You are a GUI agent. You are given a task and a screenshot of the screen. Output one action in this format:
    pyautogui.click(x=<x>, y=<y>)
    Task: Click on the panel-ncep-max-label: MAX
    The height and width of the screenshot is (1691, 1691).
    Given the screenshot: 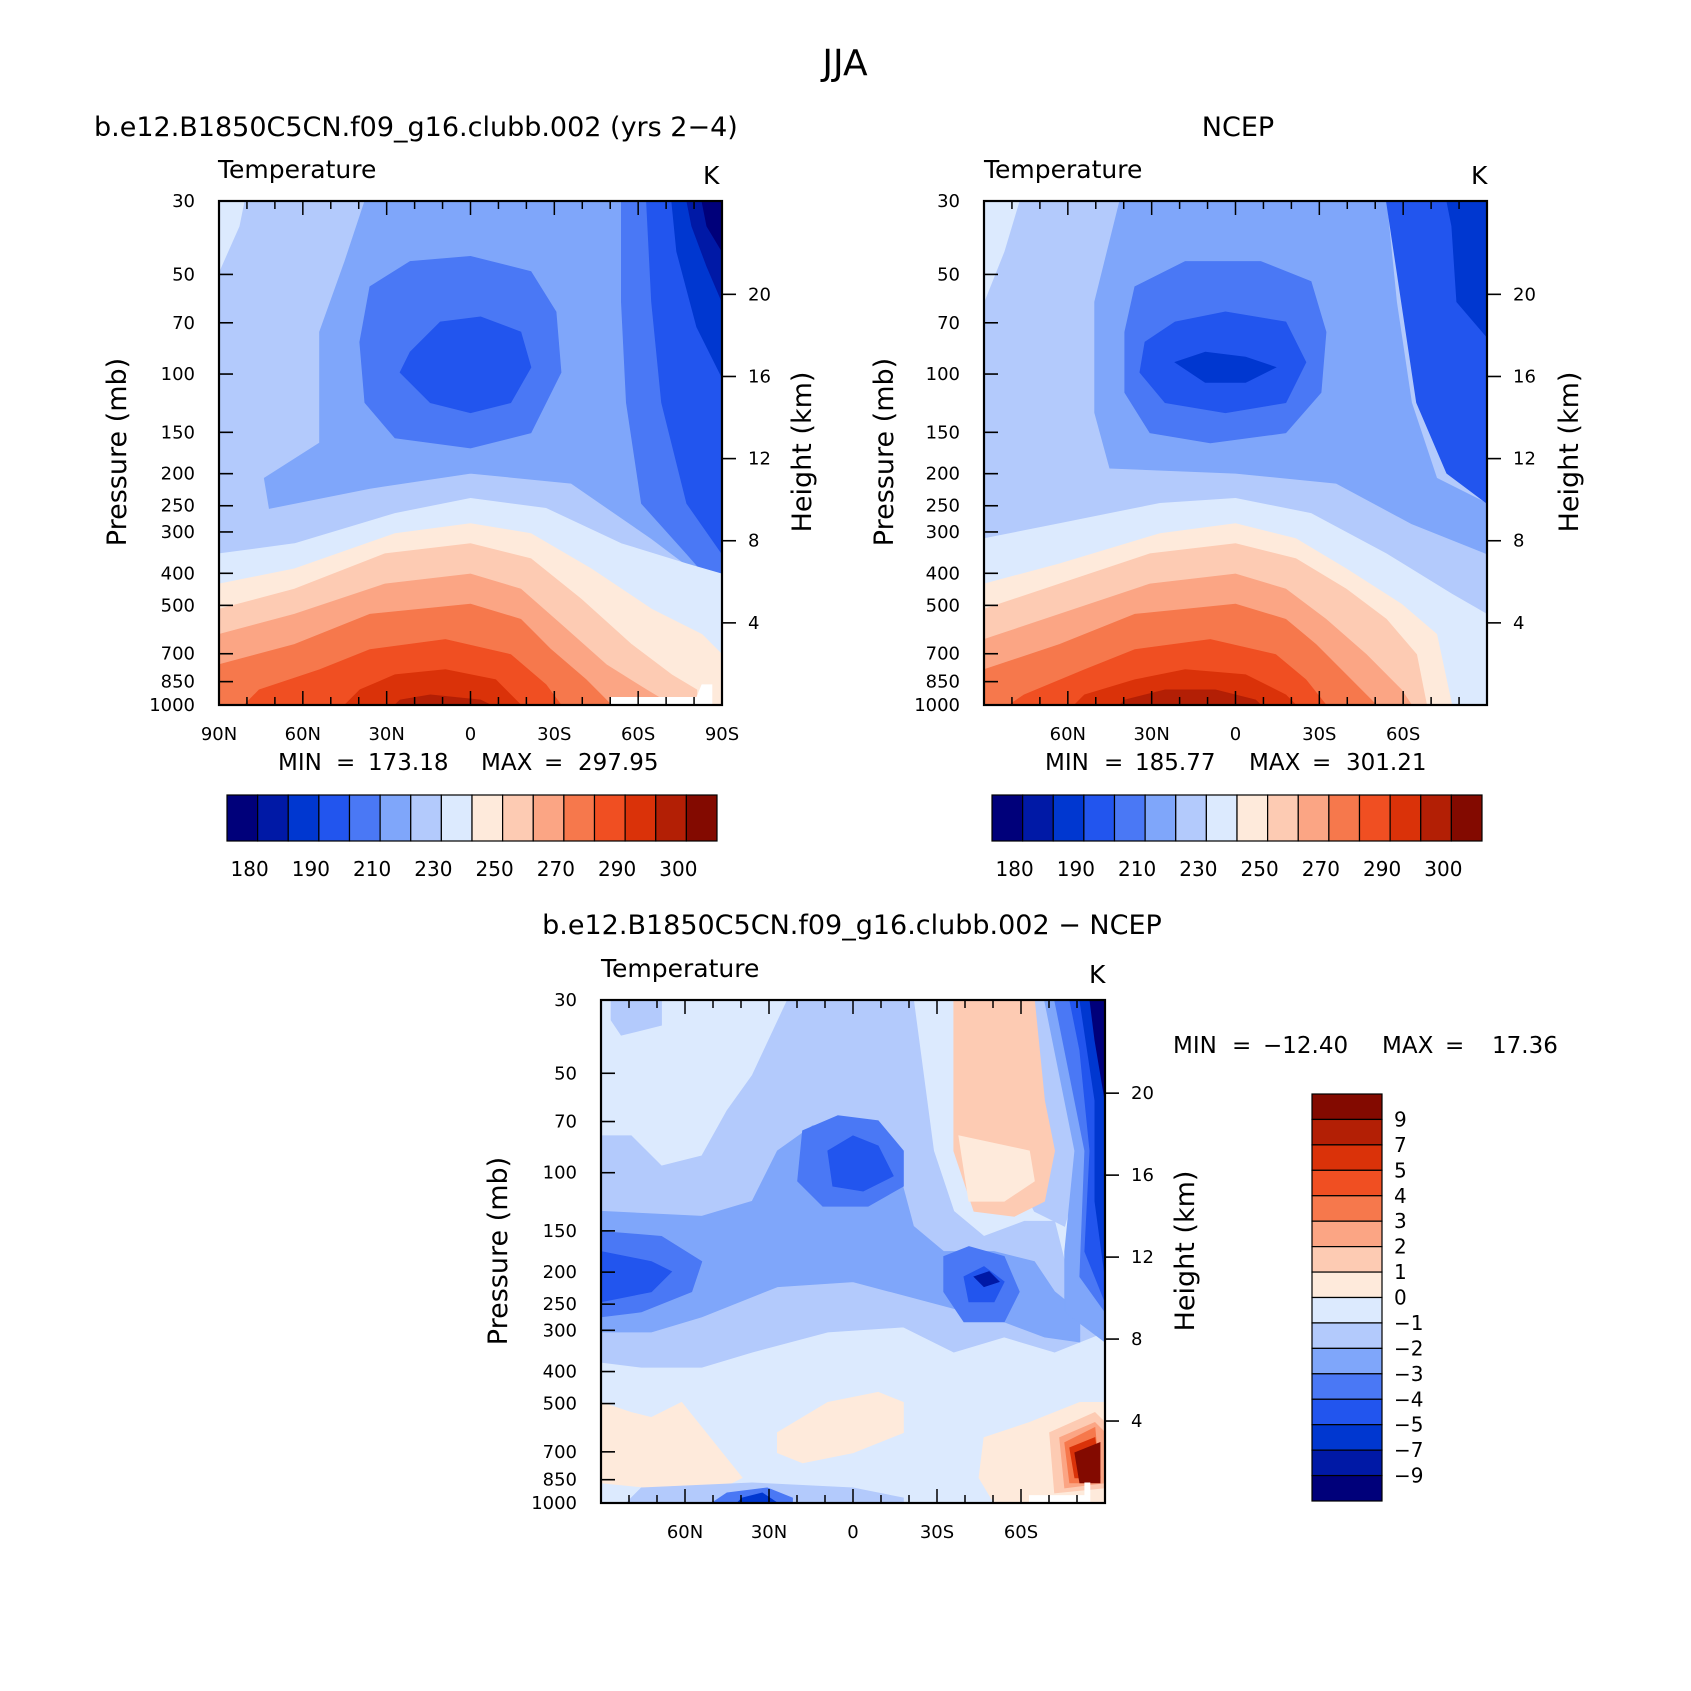 What is the action you would take?
    pyautogui.click(x=1275, y=763)
    